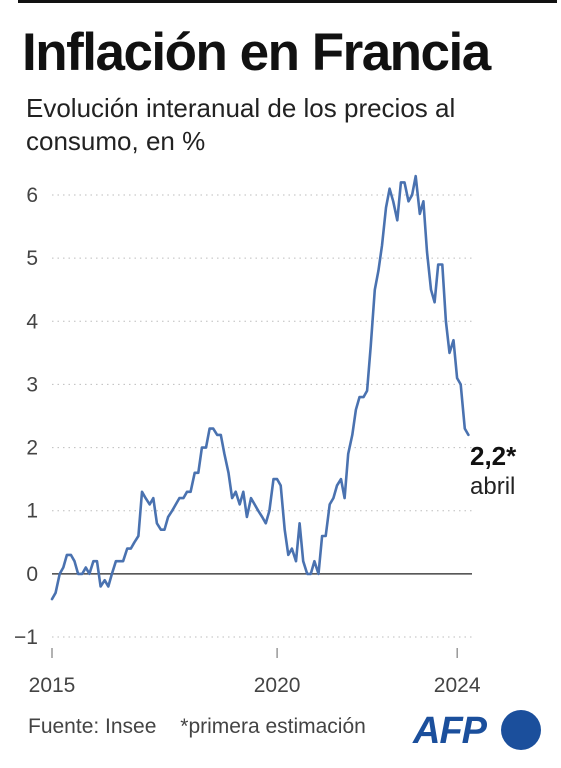 The width and height of the screenshot is (561, 768). What do you see at coordinates (32, 574) in the screenshot?
I see `y-tick-label: 0` at bounding box center [32, 574].